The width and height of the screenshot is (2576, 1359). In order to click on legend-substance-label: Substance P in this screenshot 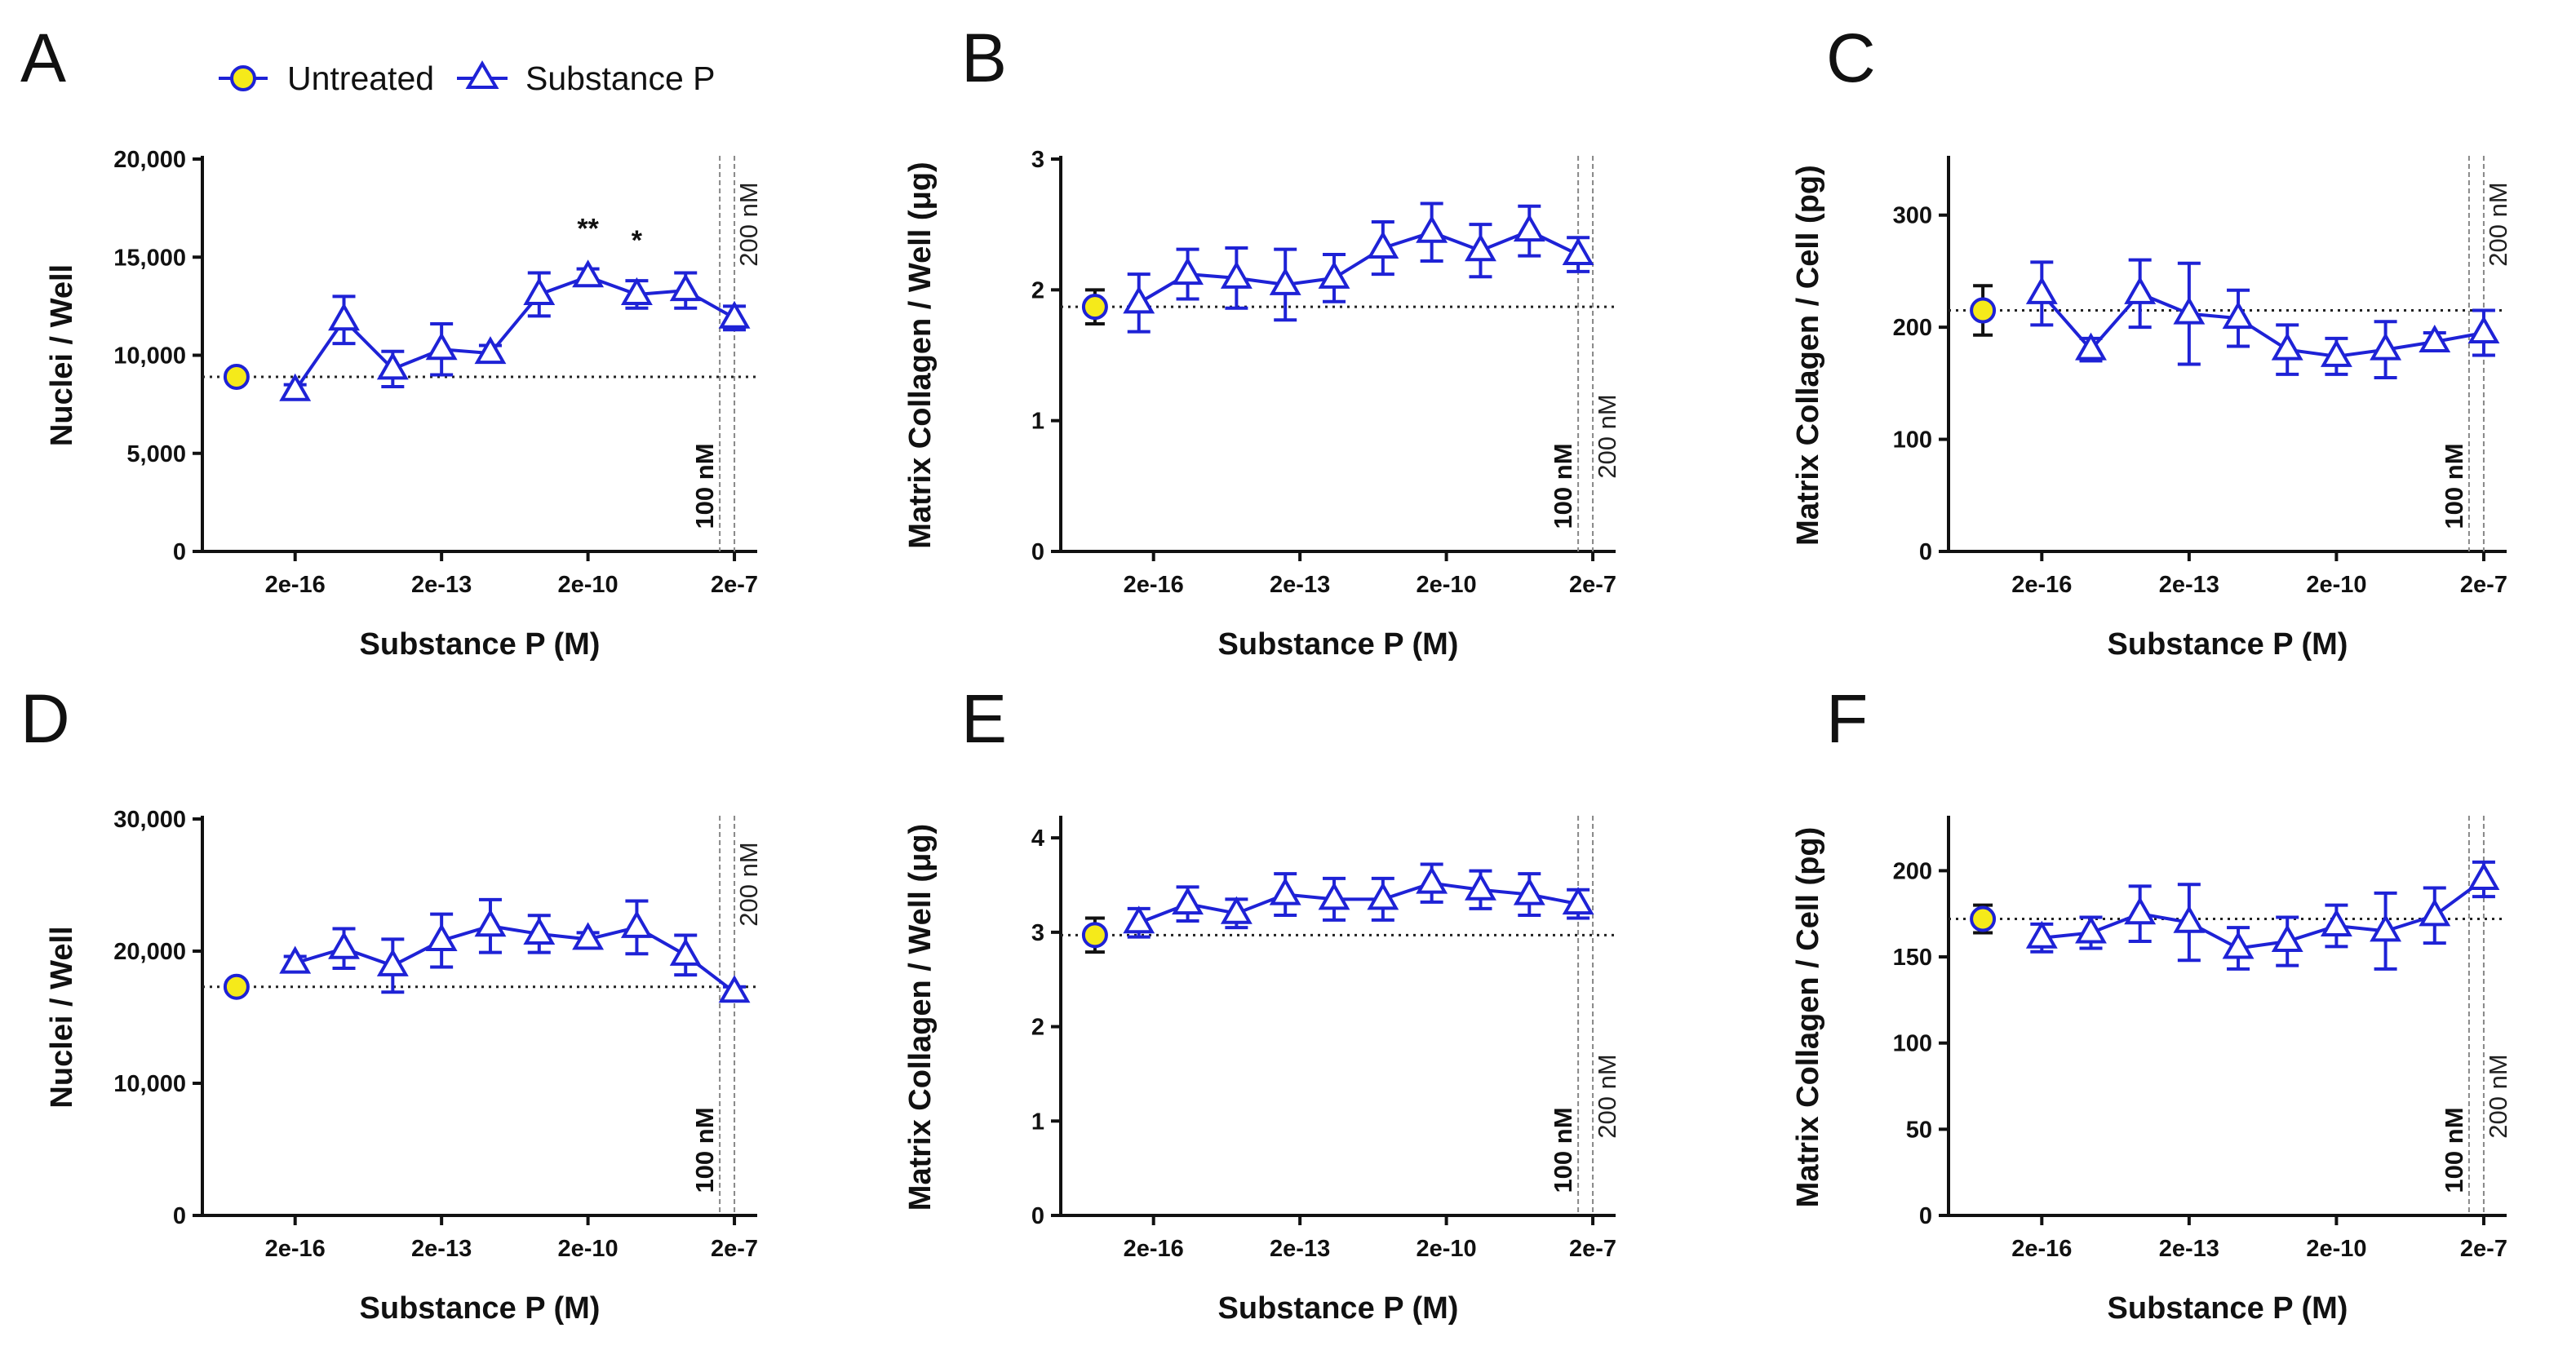, I will do `click(620, 78)`.